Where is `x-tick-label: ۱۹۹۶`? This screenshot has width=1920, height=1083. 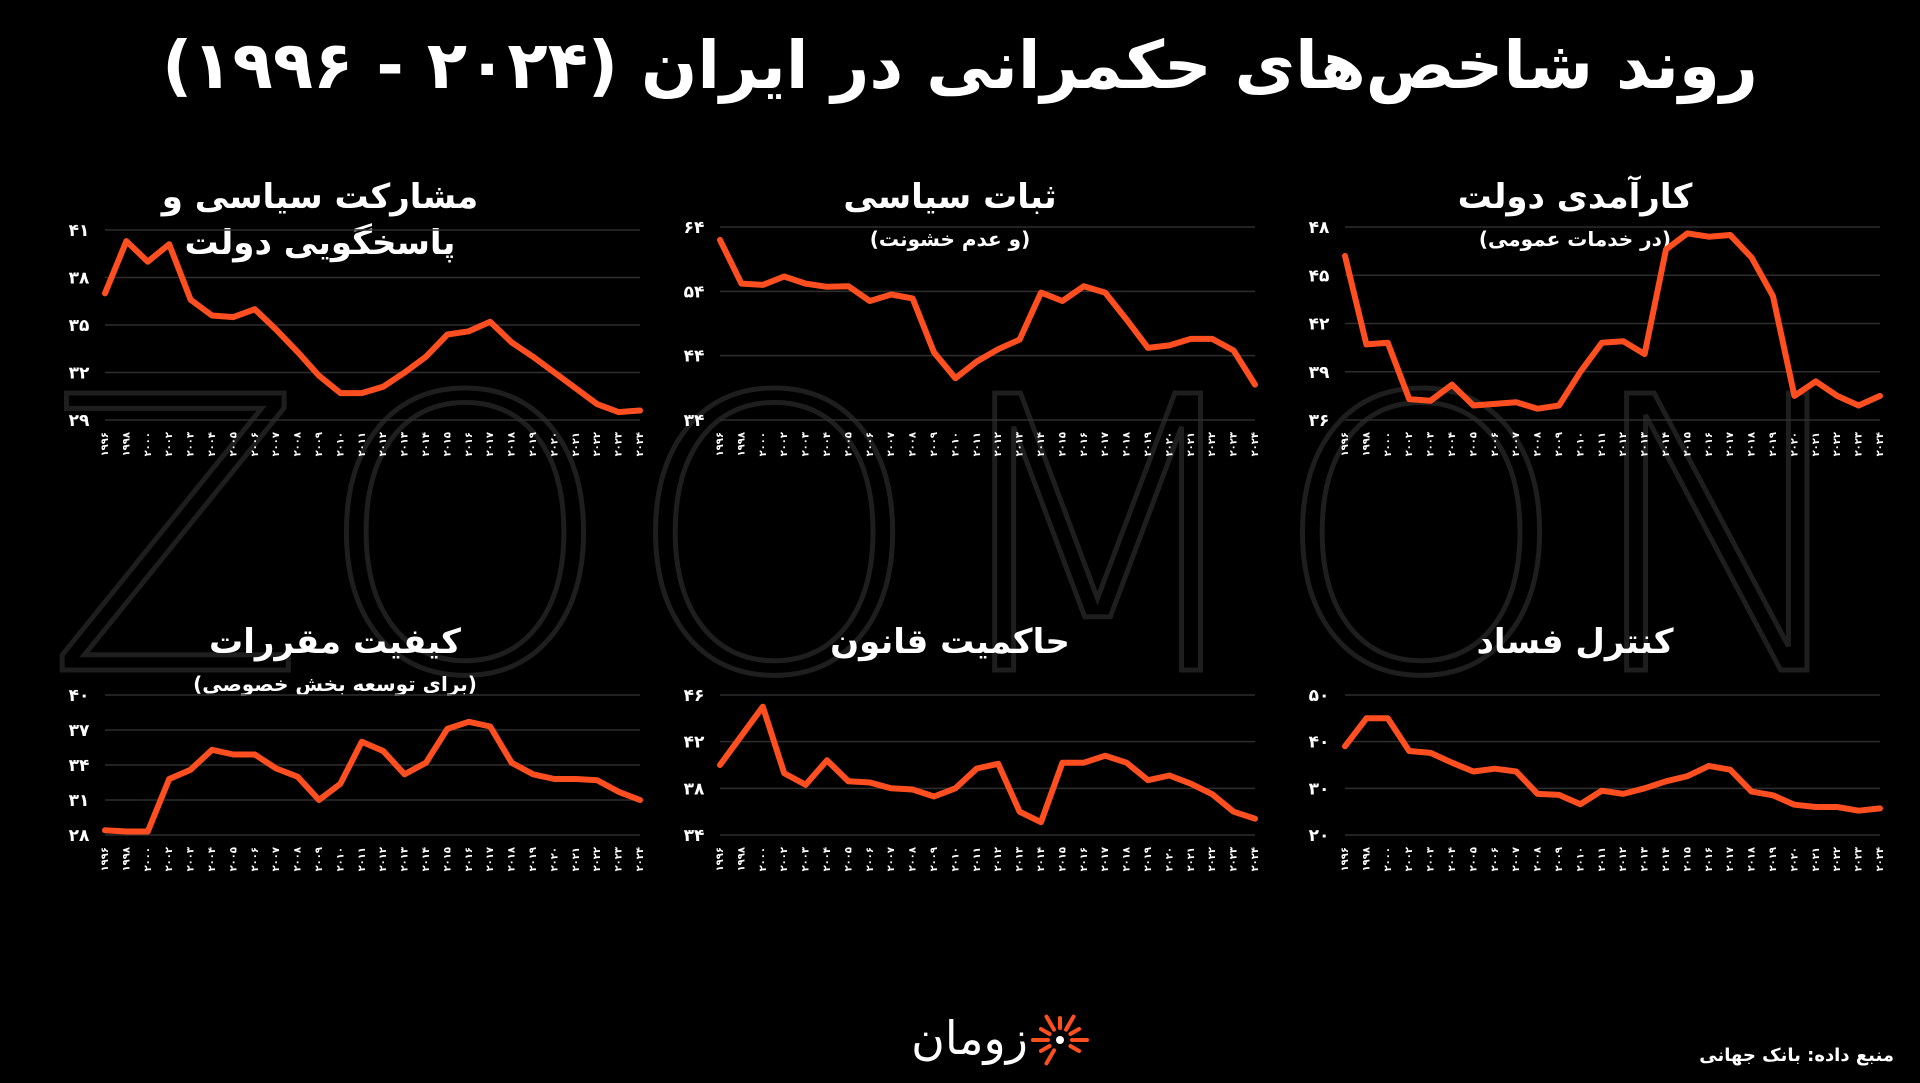
x-tick-label: ۱۹۹۶ is located at coordinates (720, 859).